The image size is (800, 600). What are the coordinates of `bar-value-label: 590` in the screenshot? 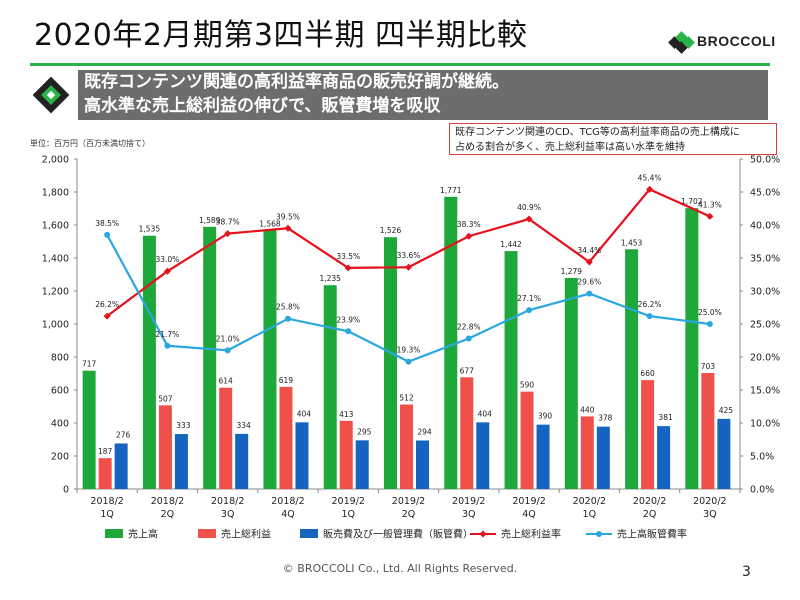 It's located at (527, 385).